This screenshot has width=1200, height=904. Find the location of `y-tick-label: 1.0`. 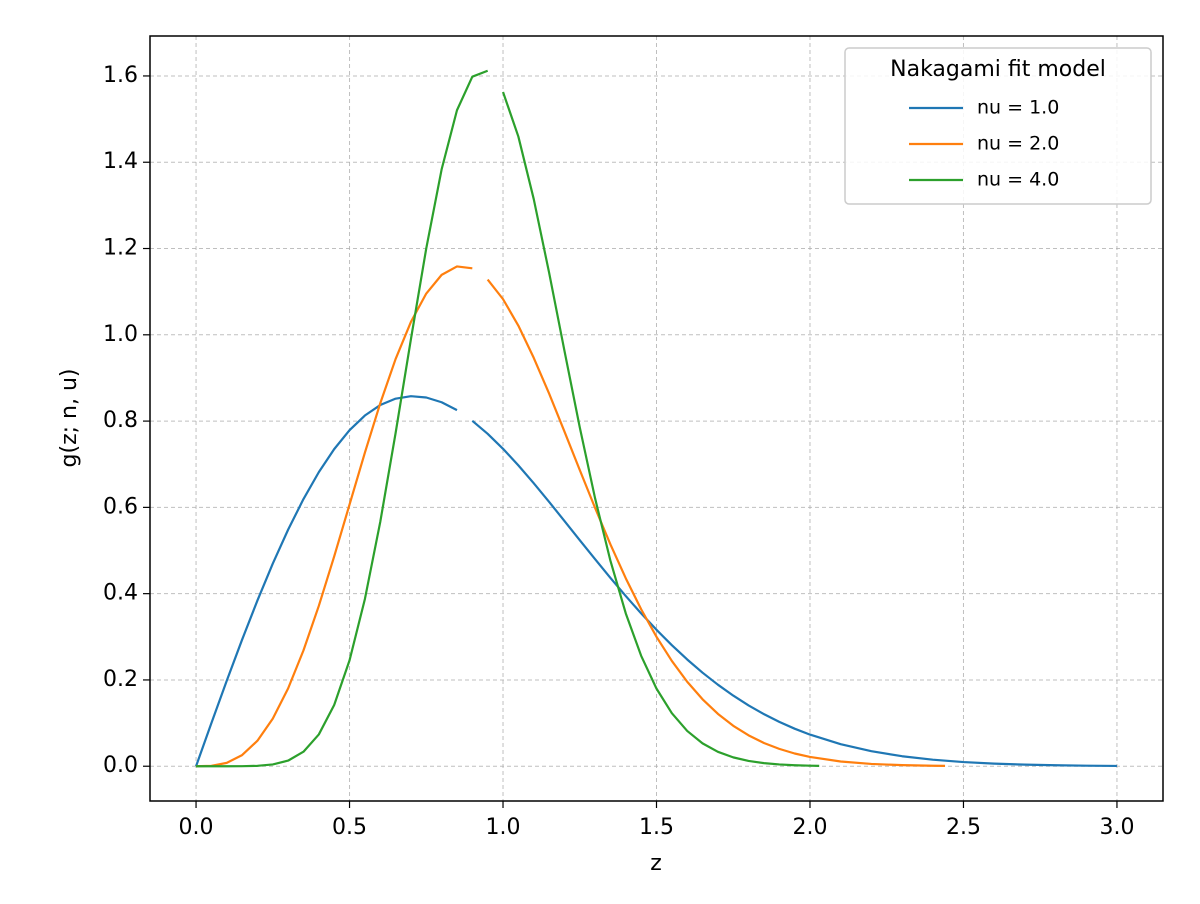

y-tick-label: 1.0 is located at coordinates (120, 334).